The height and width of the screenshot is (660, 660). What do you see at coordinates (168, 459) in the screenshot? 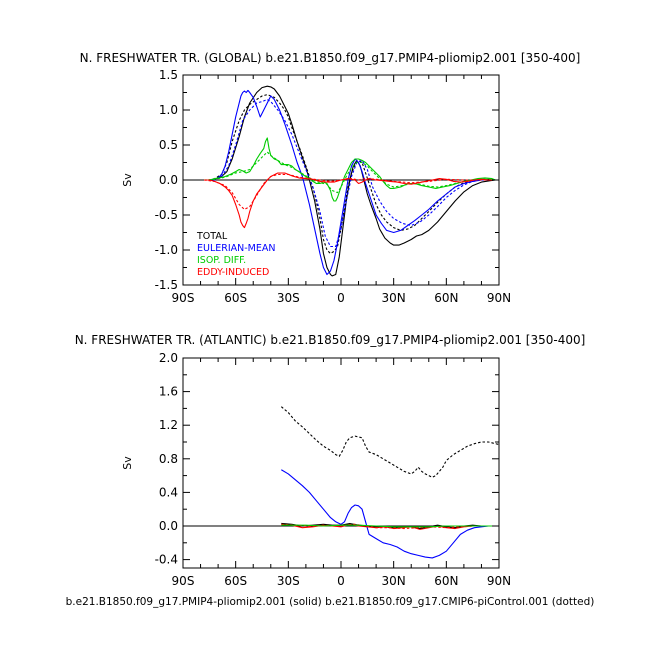
I see `y-tick-label: 0.8` at bounding box center [168, 459].